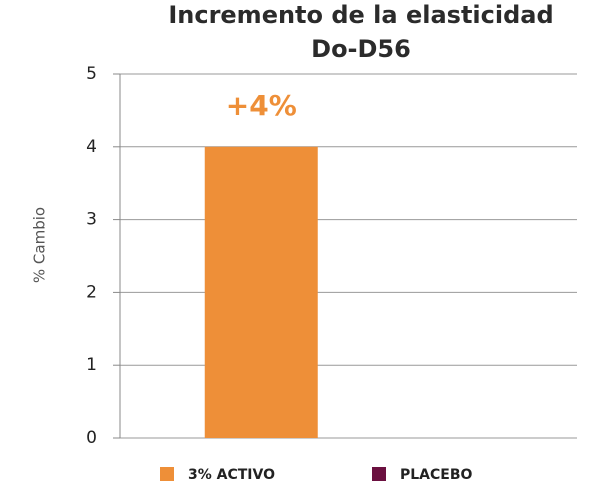  What do you see at coordinates (261, 105) in the screenshot?
I see `data-label: +4%` at bounding box center [261, 105].